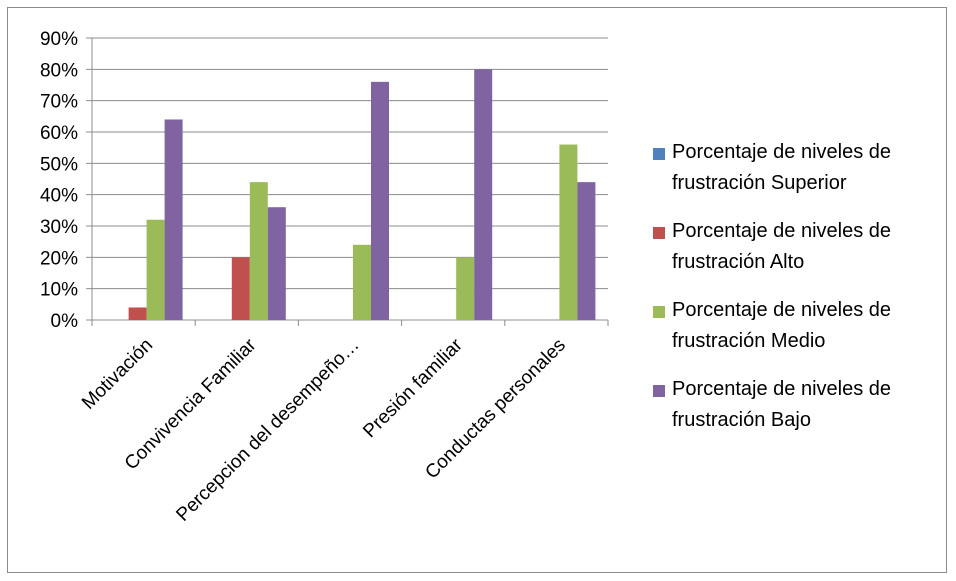 This screenshot has height=581, width=956. What do you see at coordinates (59, 164) in the screenshot?
I see `y-tick-label: 50%` at bounding box center [59, 164].